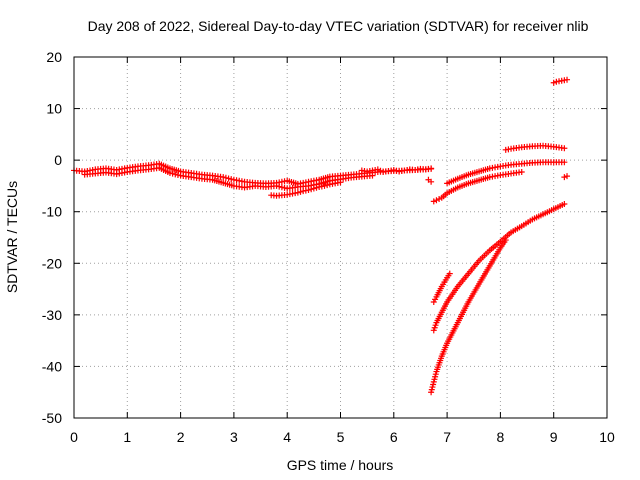  Describe the element at coordinates (181, 437) in the screenshot. I see `x-tick-label: 2` at that location.